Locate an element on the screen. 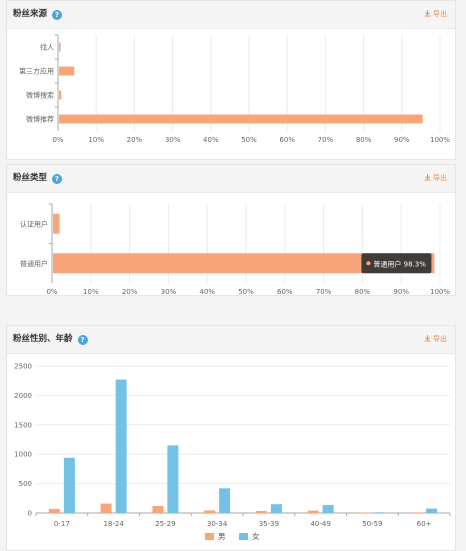  panel-title: 粉丝性别、年龄 is located at coordinates (43, 339).